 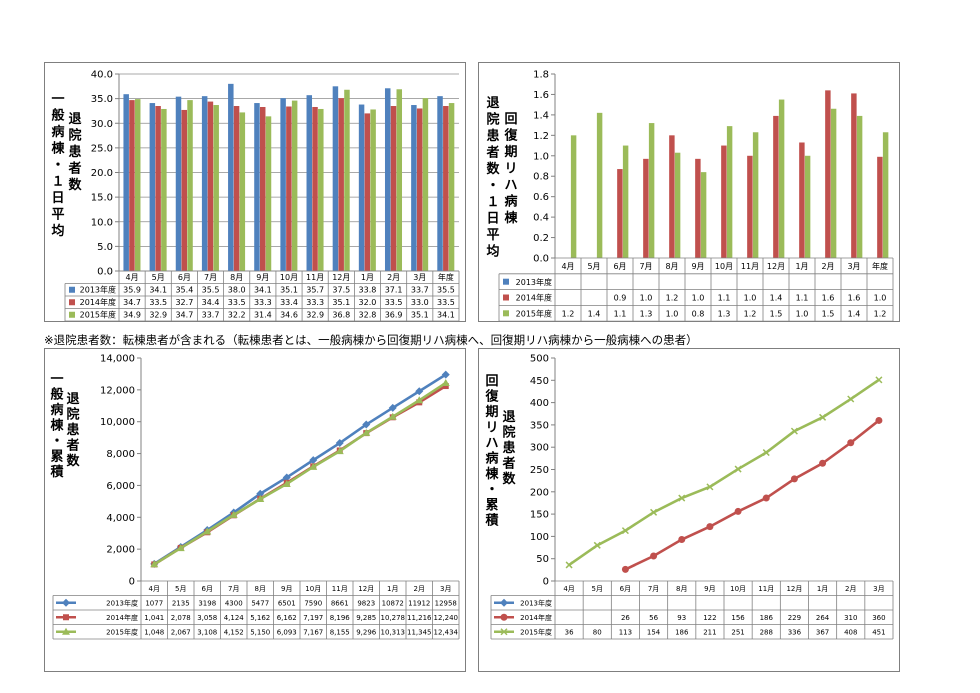 I want to click on ylabel-line1-char: １, so click(x=57, y=182).